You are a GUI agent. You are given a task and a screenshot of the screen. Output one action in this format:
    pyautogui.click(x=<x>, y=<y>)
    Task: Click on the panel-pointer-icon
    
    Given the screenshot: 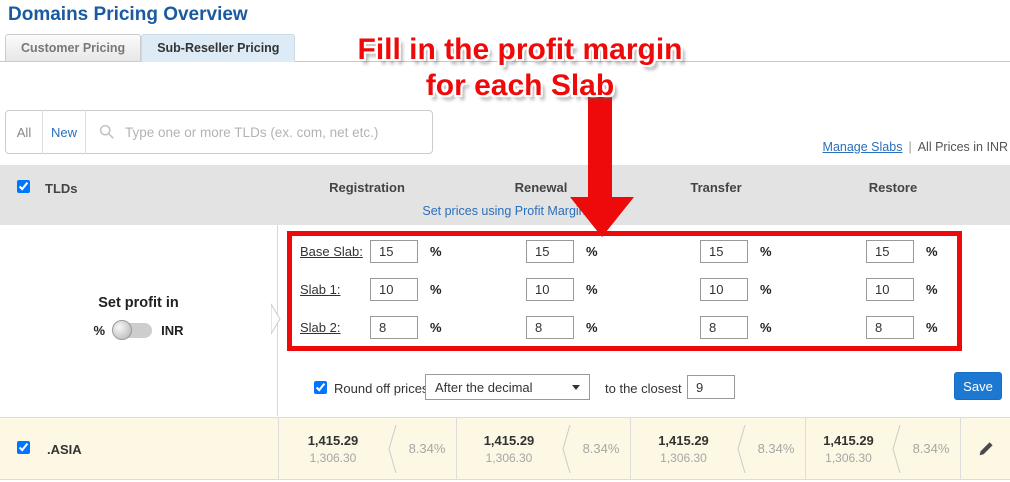 What is the action you would take?
    pyautogui.click(x=276, y=319)
    